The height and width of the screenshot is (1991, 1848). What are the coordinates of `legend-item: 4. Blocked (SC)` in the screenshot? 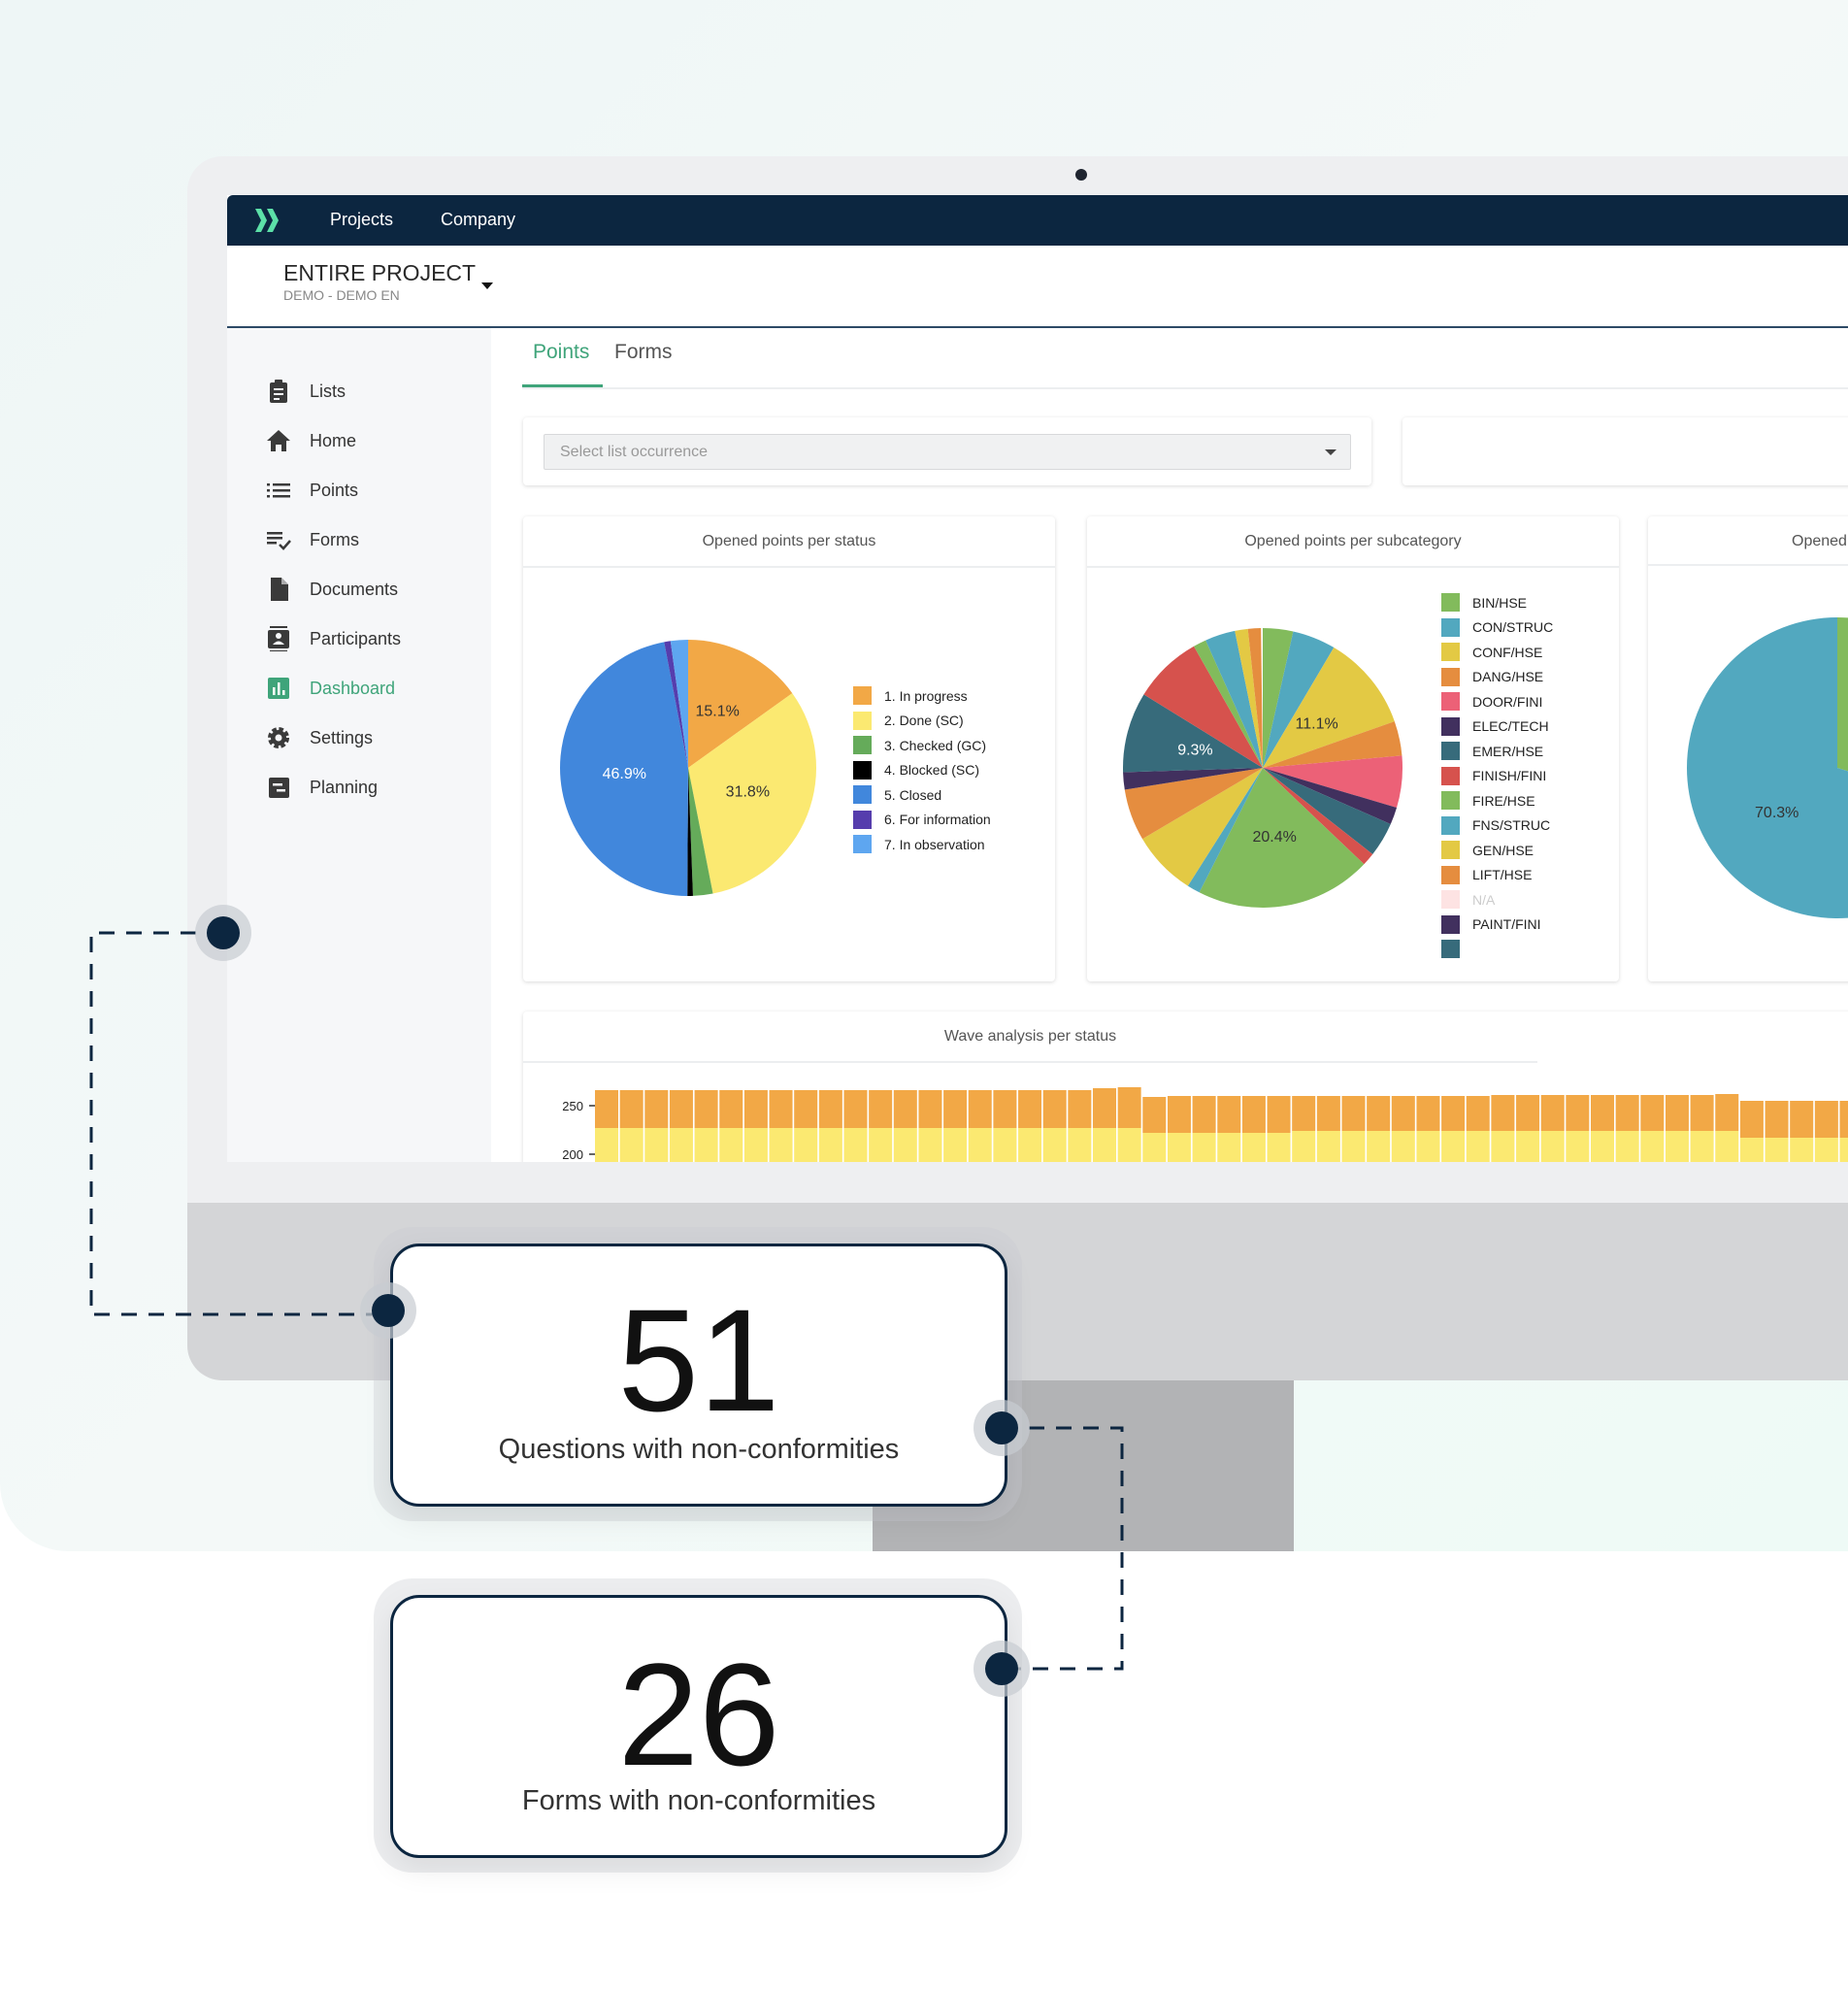 It's located at (922, 770).